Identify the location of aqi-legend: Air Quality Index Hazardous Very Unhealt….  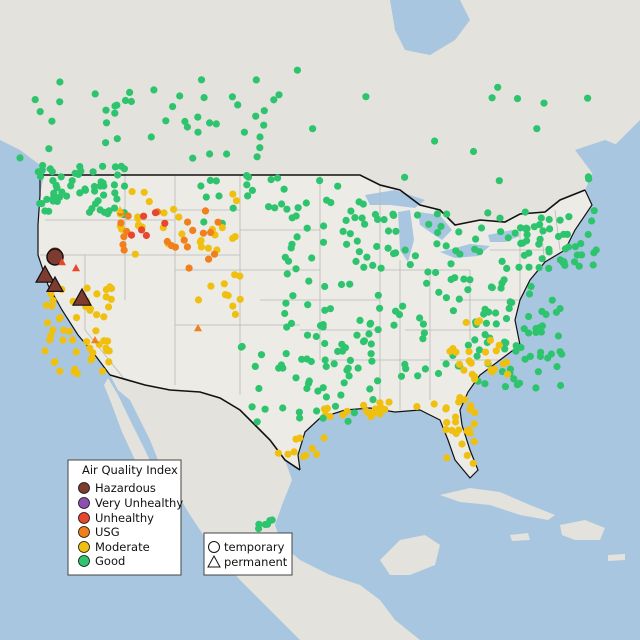
(125, 517).